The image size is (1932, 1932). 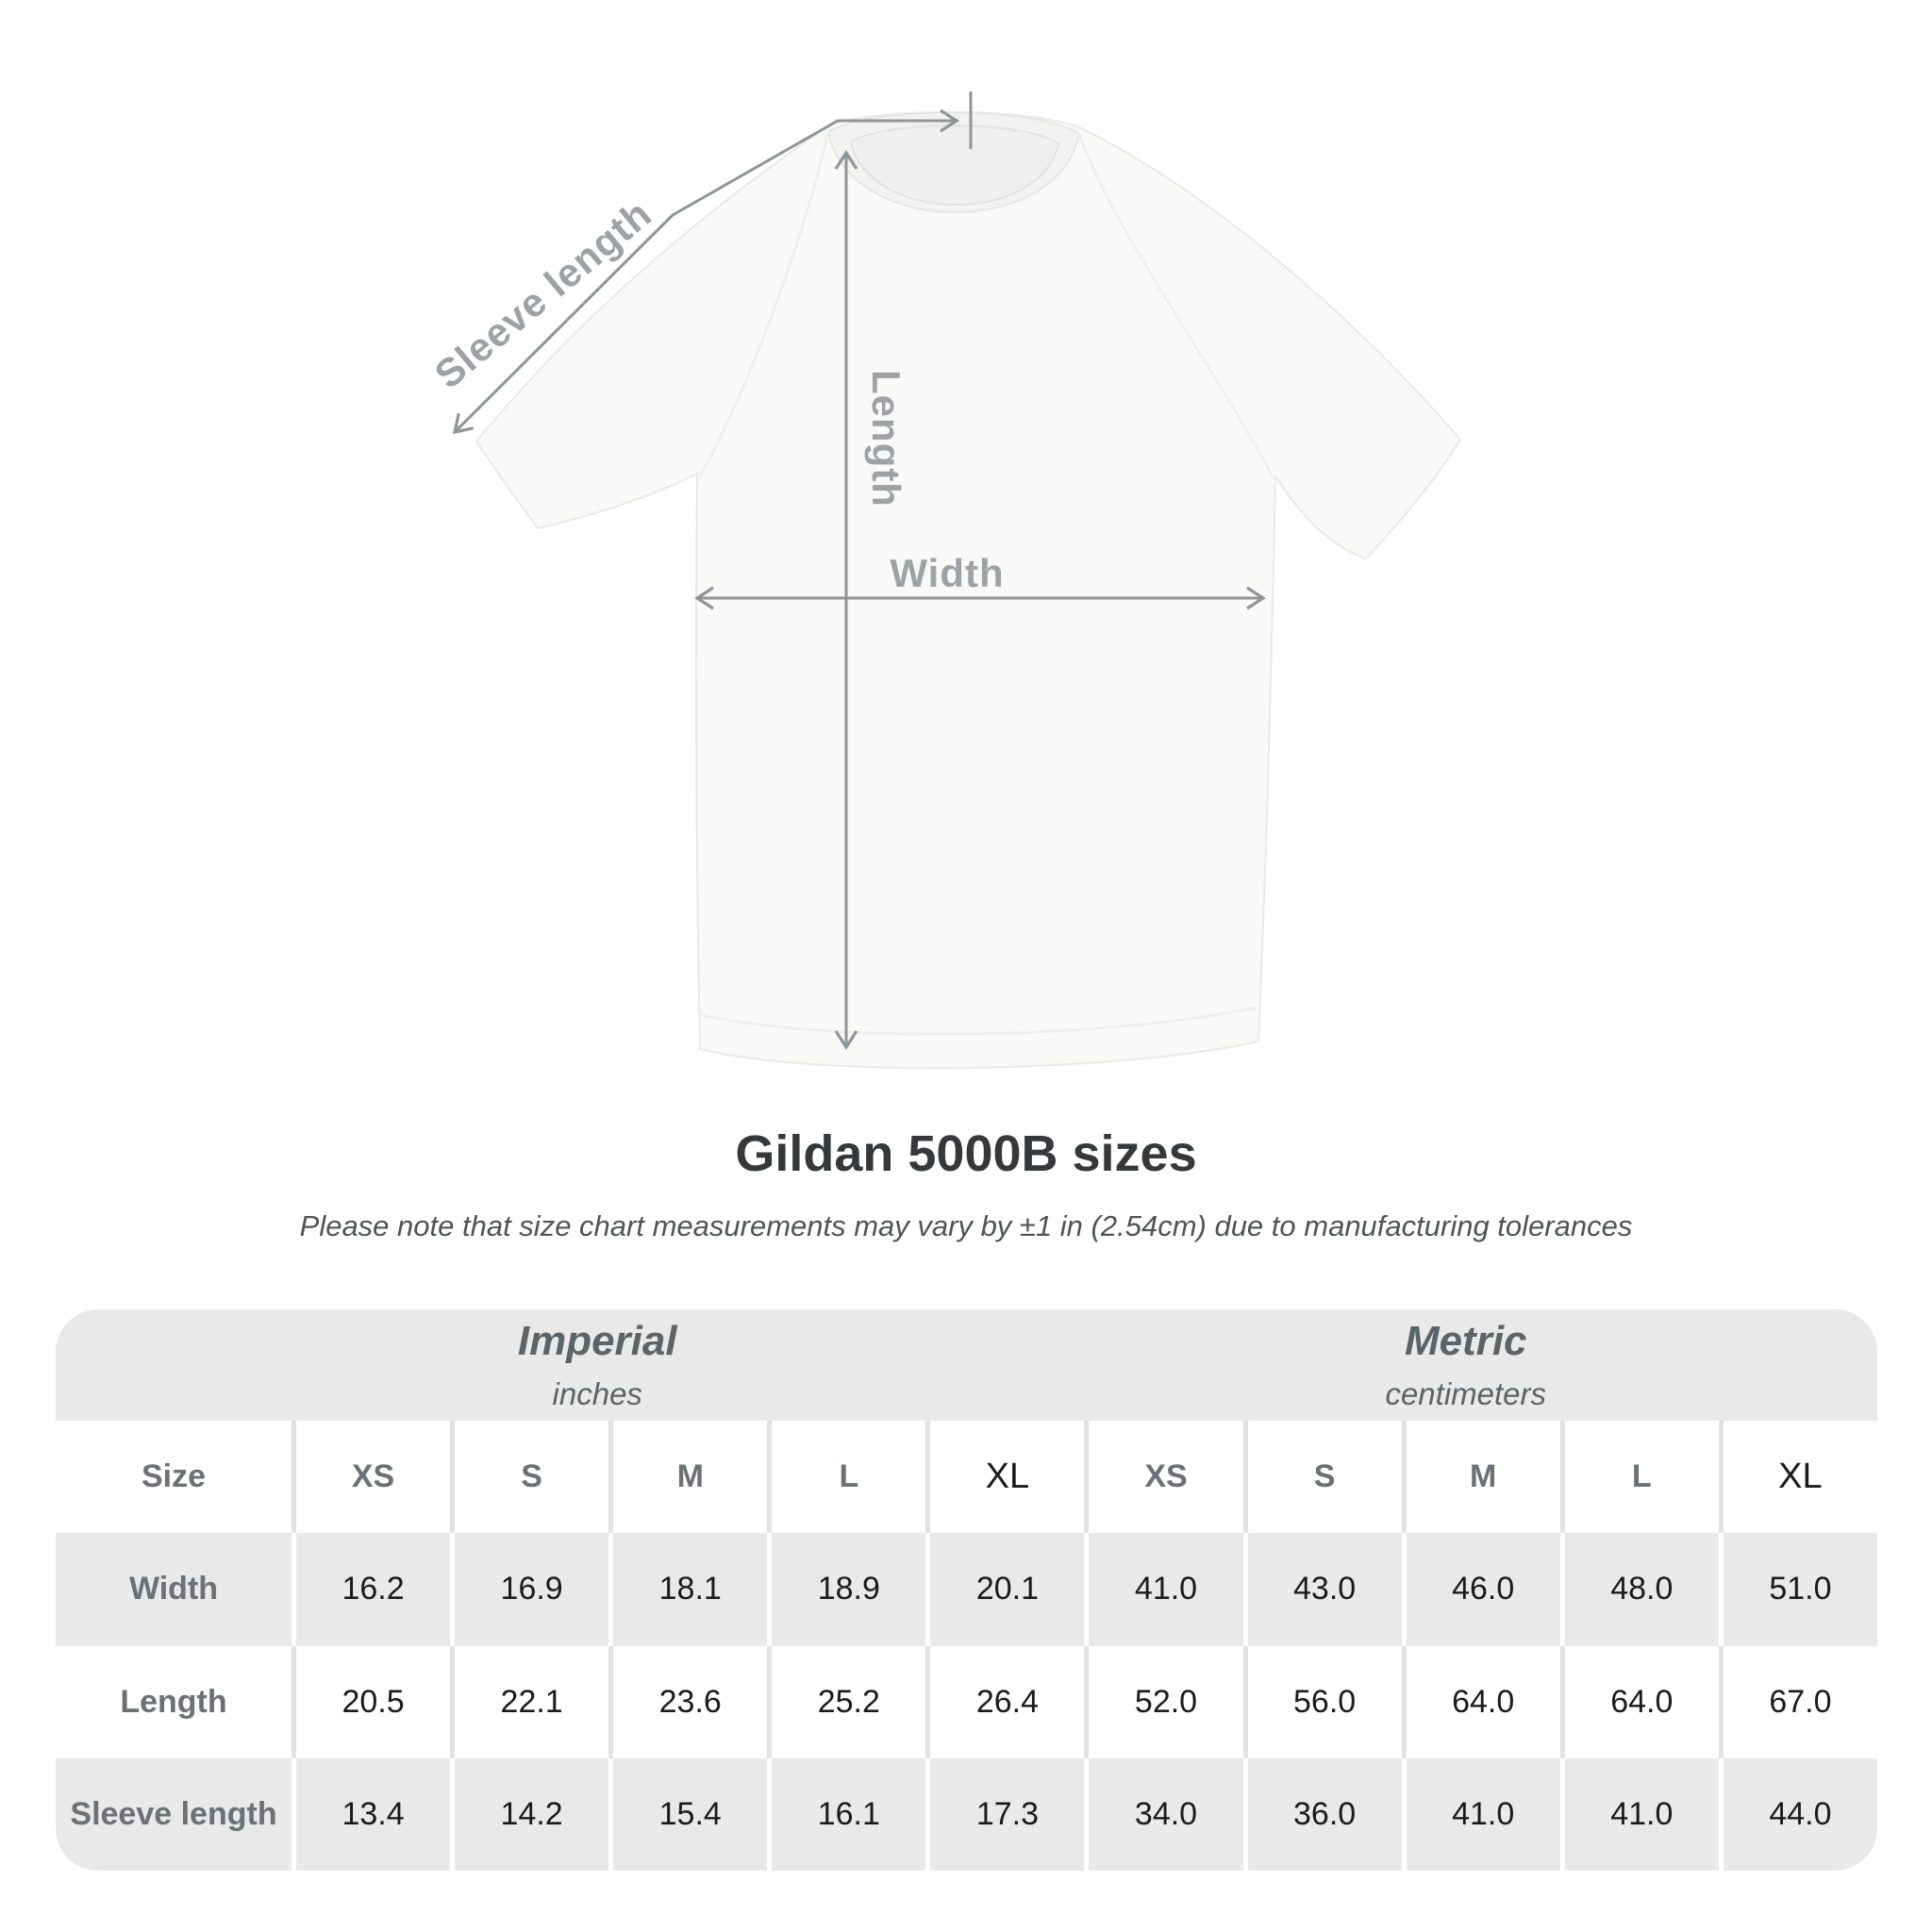 What do you see at coordinates (688, 1701) in the screenshot?
I see `length-imperial-m: 23.6` at bounding box center [688, 1701].